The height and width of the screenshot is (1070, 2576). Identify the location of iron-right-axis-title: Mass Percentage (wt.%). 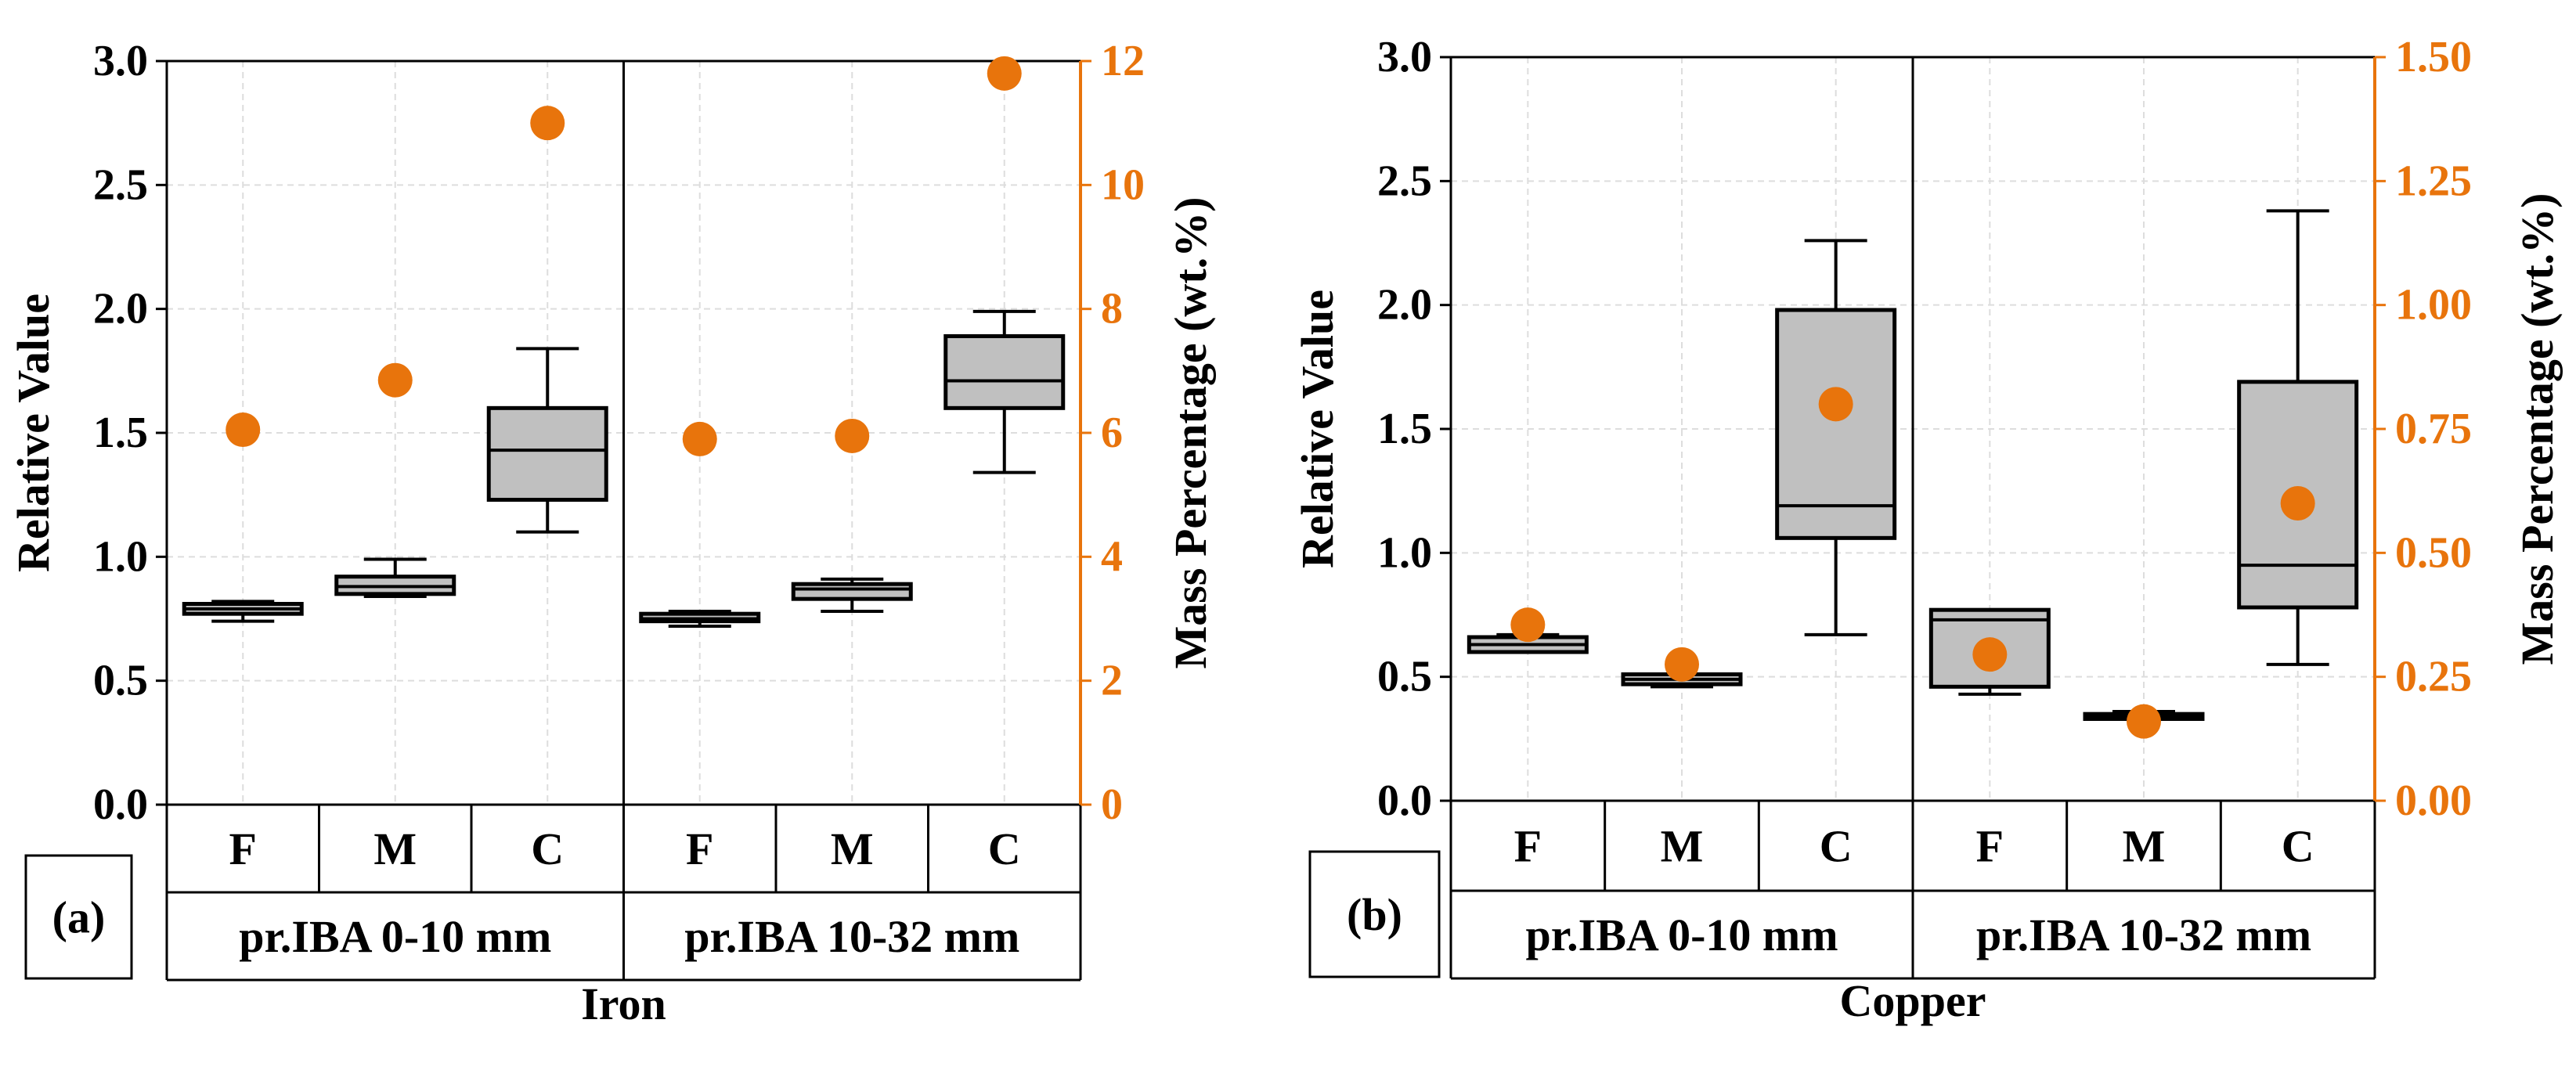
(1191, 433).